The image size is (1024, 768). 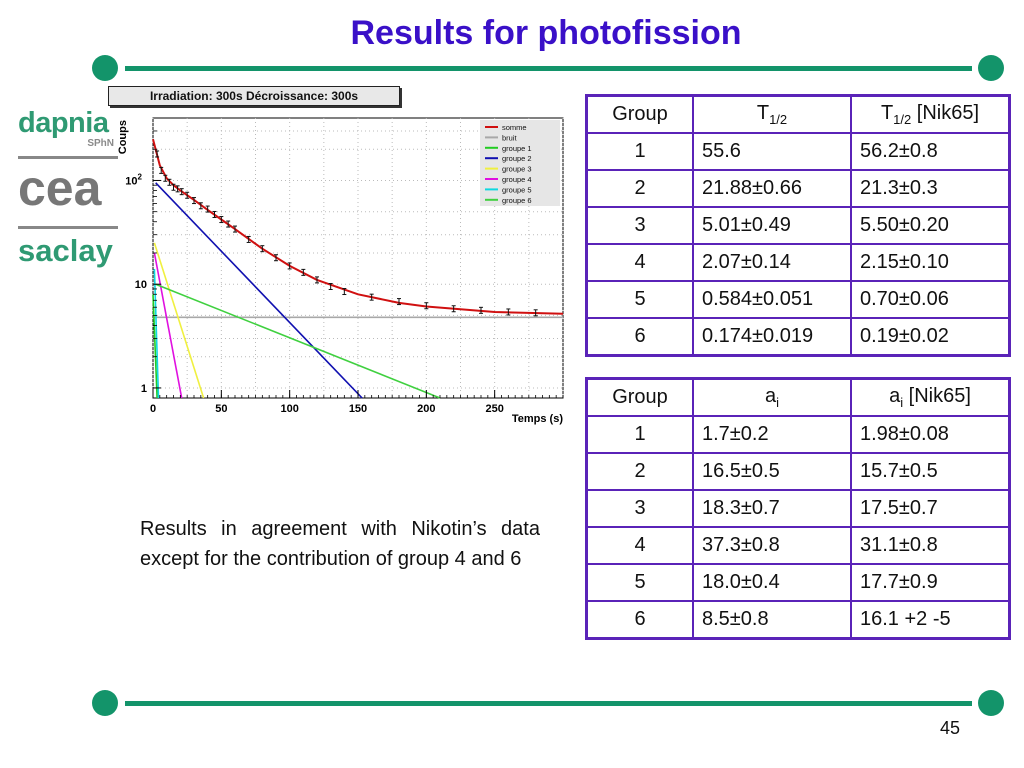 I want to click on bottom-left-dot, so click(x=105, y=703).